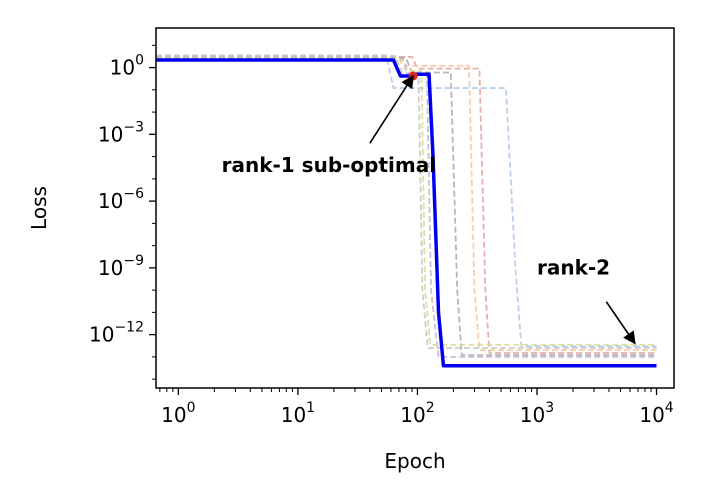  I want to click on x-axis-label: Epoch, so click(414, 461).